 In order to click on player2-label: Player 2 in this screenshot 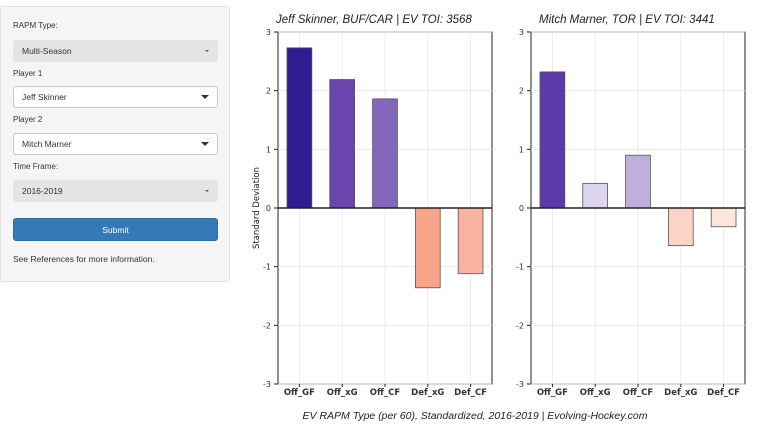, I will do `click(28, 119)`.